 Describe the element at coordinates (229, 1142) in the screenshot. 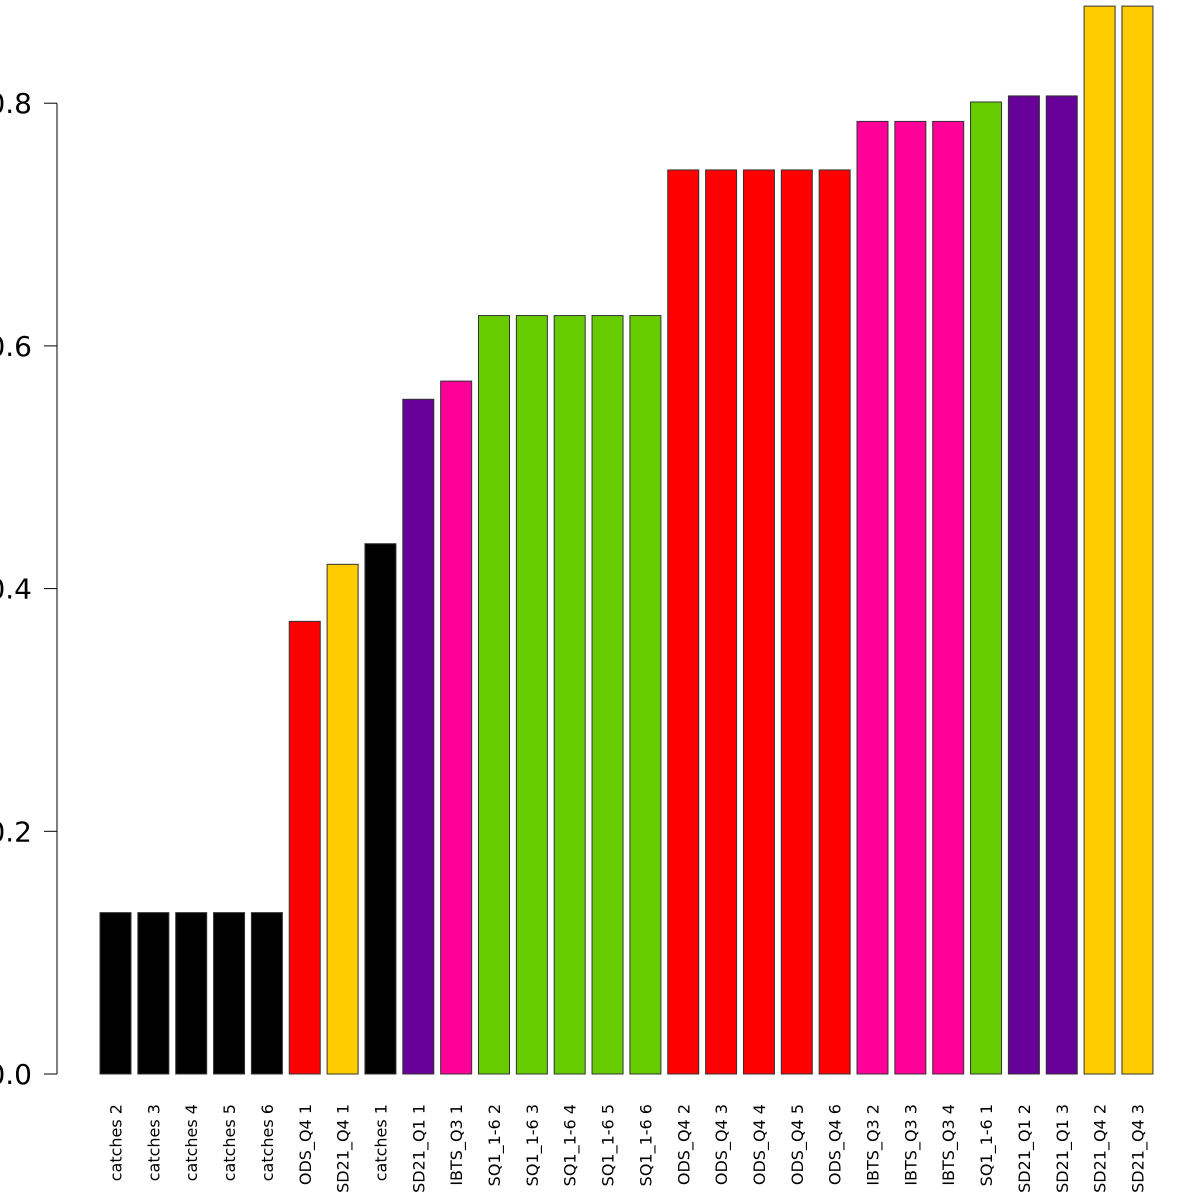

I see `x-tick-label: catches 5` at that location.